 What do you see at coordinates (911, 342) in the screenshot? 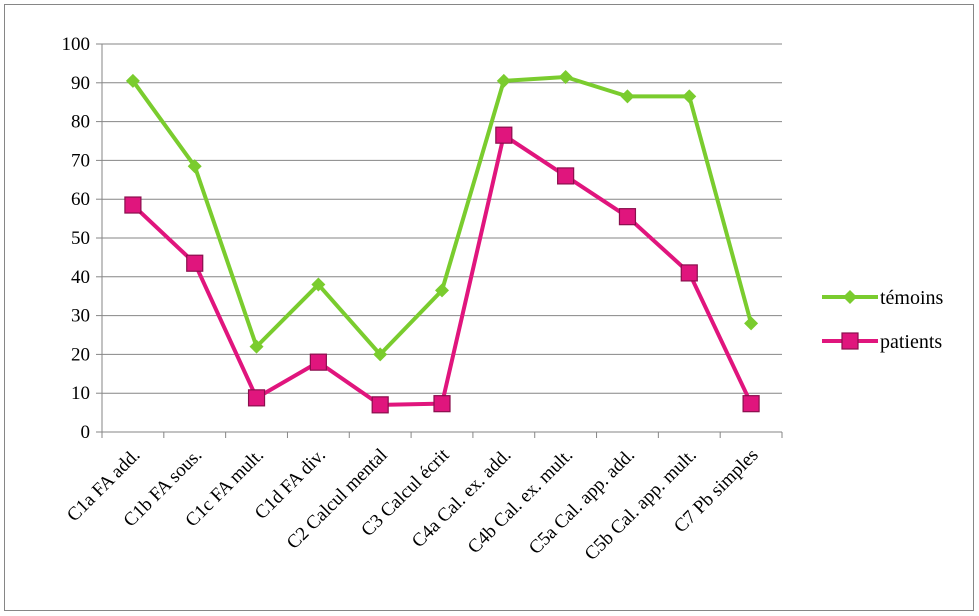
I see `legend-label: patients` at bounding box center [911, 342].